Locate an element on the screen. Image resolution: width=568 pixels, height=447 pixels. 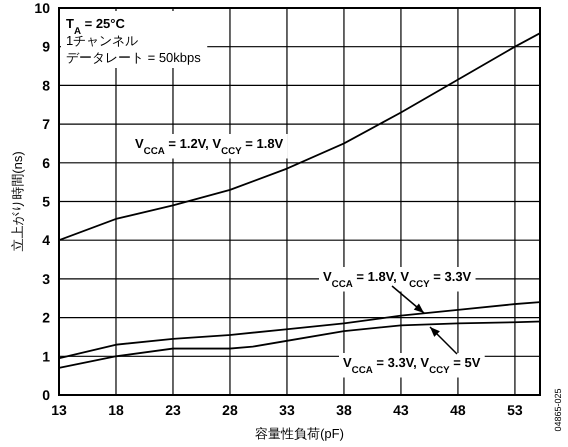
y-tick-label: 5 is located at coordinates (46, 202).